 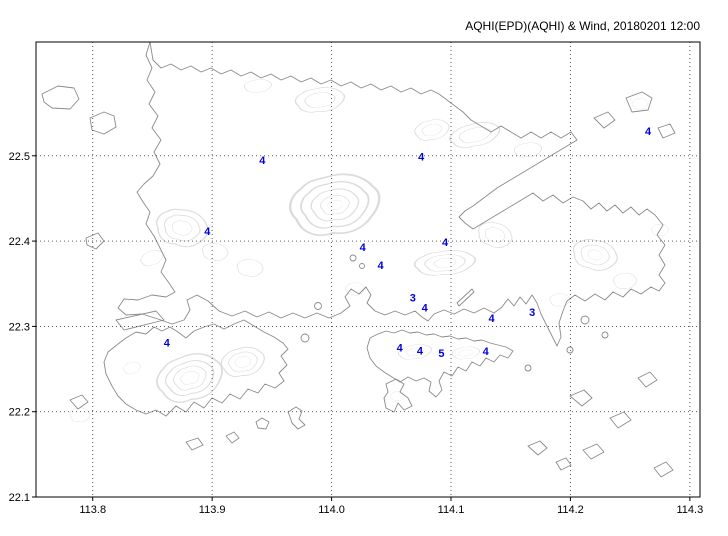 I want to click on y-tick-label: 22.1, so click(x=19, y=498).